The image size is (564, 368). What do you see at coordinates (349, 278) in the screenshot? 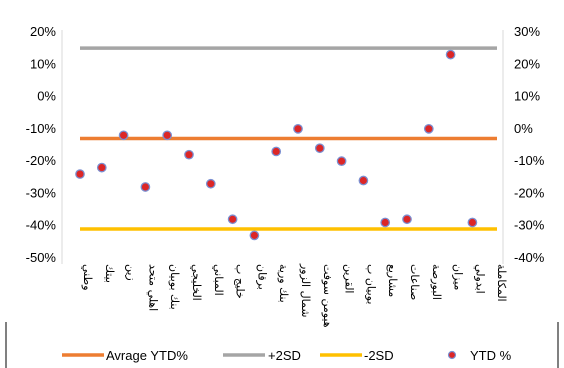
I see `category-label: القرين` at bounding box center [349, 278].